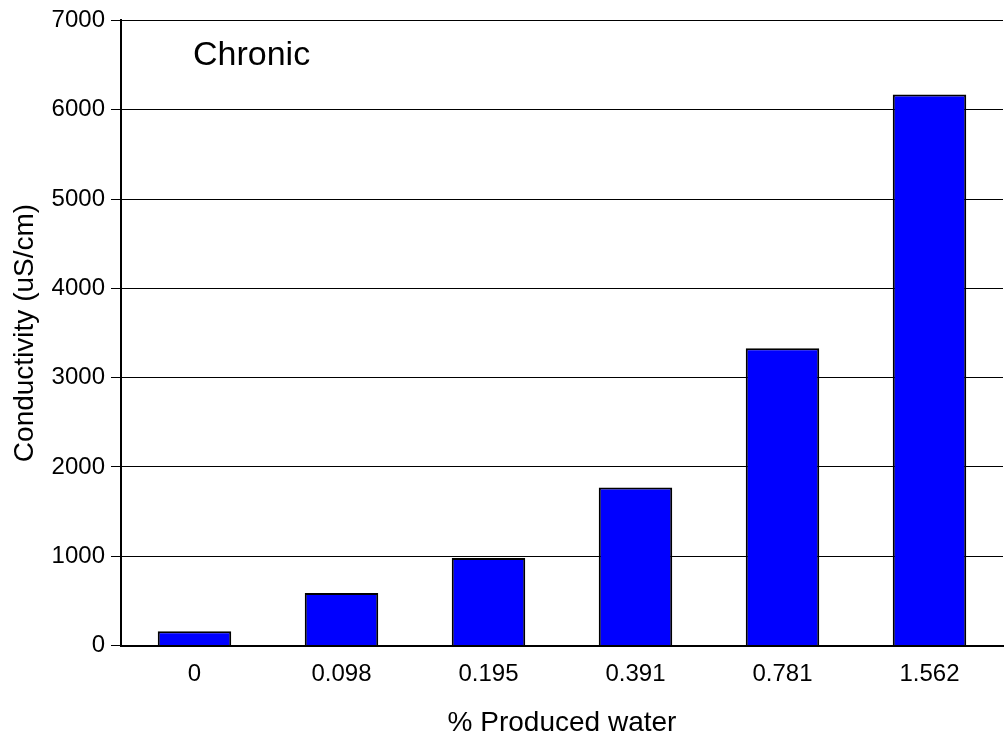  What do you see at coordinates (78, 19) in the screenshot?
I see `y-tick-label: 7000` at bounding box center [78, 19].